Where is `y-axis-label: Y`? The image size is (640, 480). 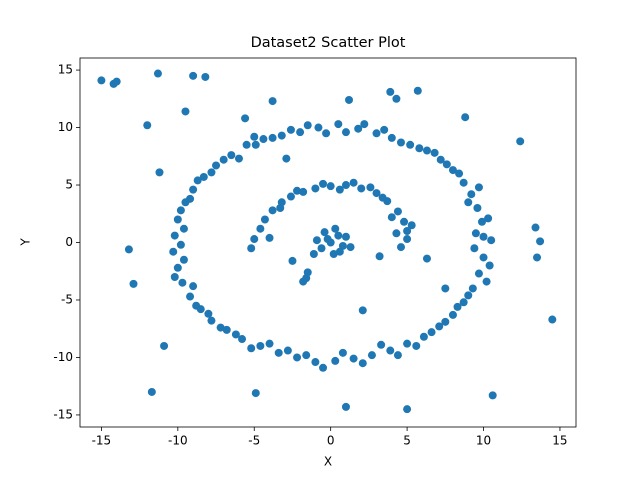
y-axis-label: Y is located at coordinates (26, 242).